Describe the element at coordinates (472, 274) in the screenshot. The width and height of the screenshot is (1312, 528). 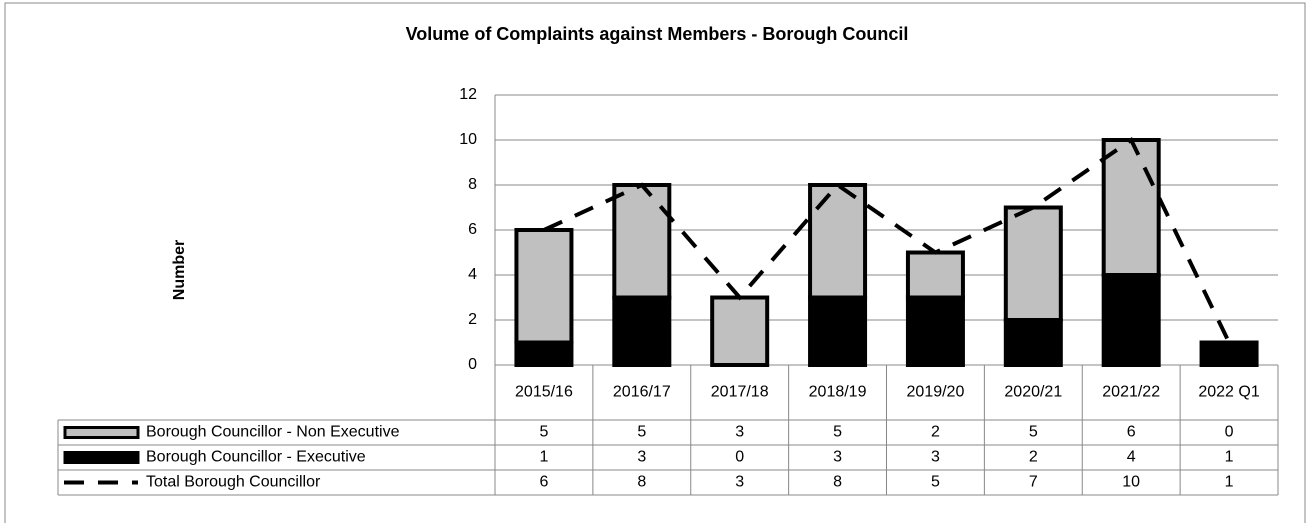
I see `y-tick-label: 4` at that location.